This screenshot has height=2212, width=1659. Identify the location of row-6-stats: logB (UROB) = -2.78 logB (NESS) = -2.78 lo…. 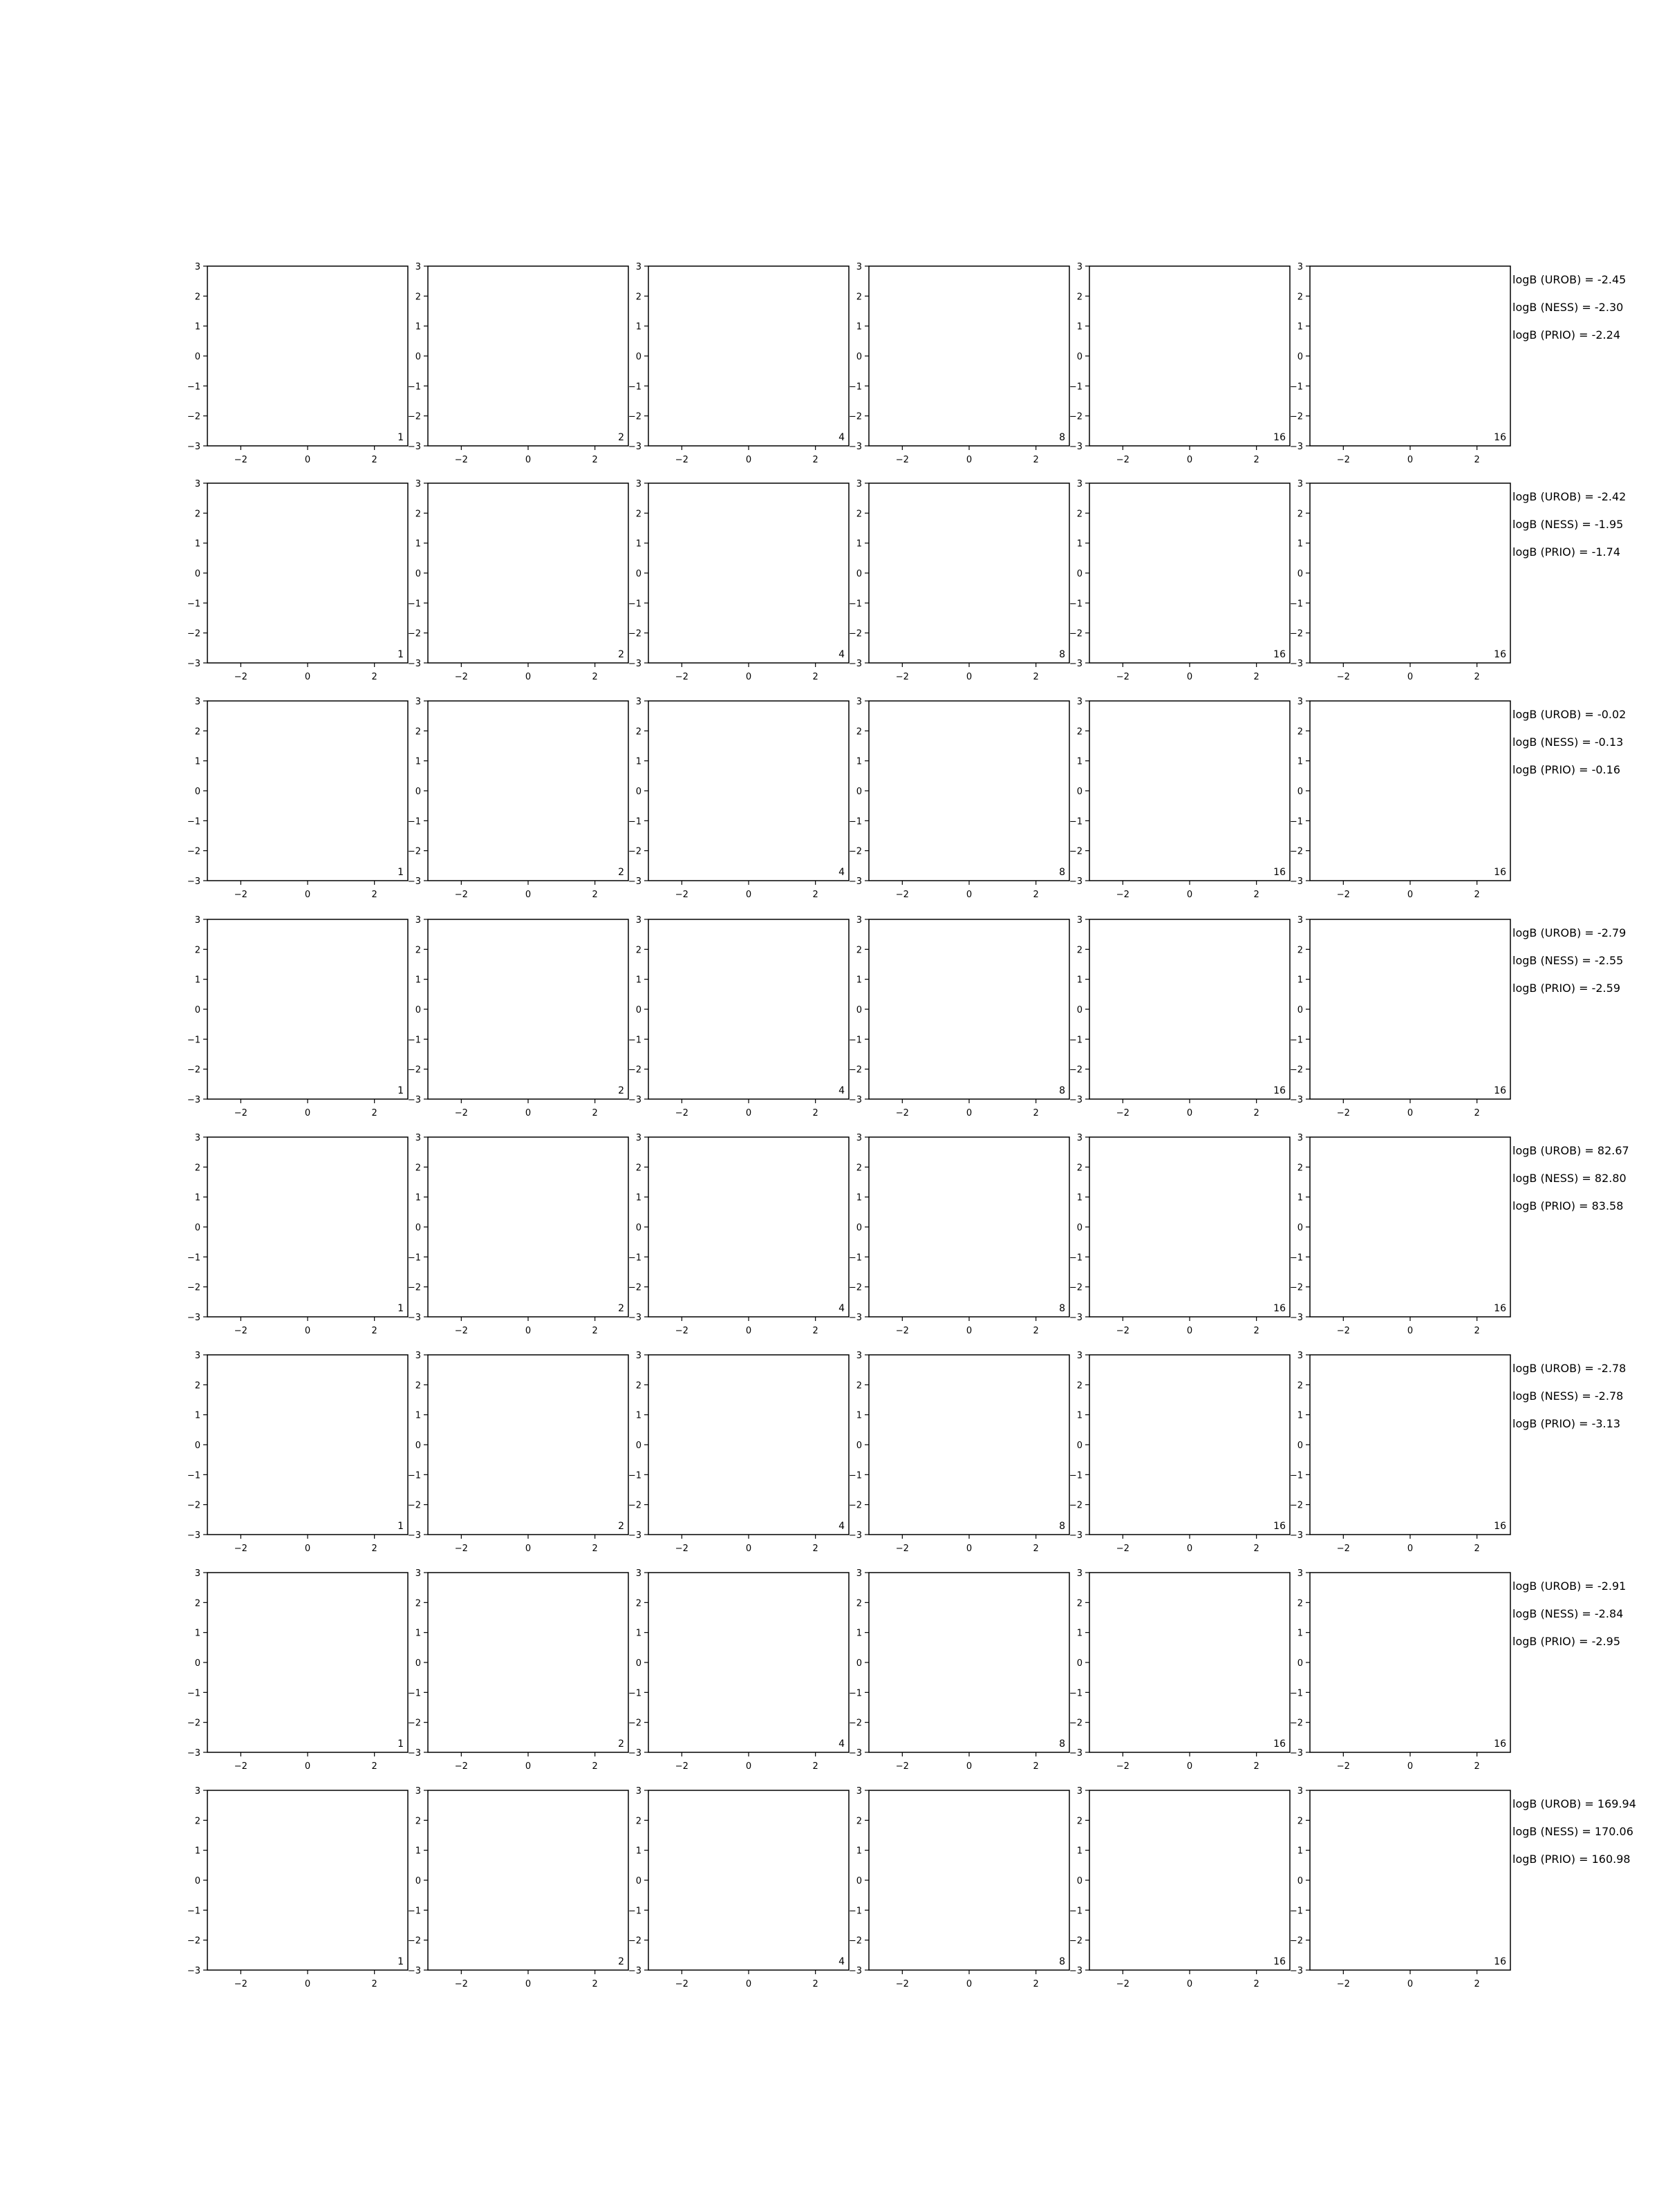
(1569, 1396).